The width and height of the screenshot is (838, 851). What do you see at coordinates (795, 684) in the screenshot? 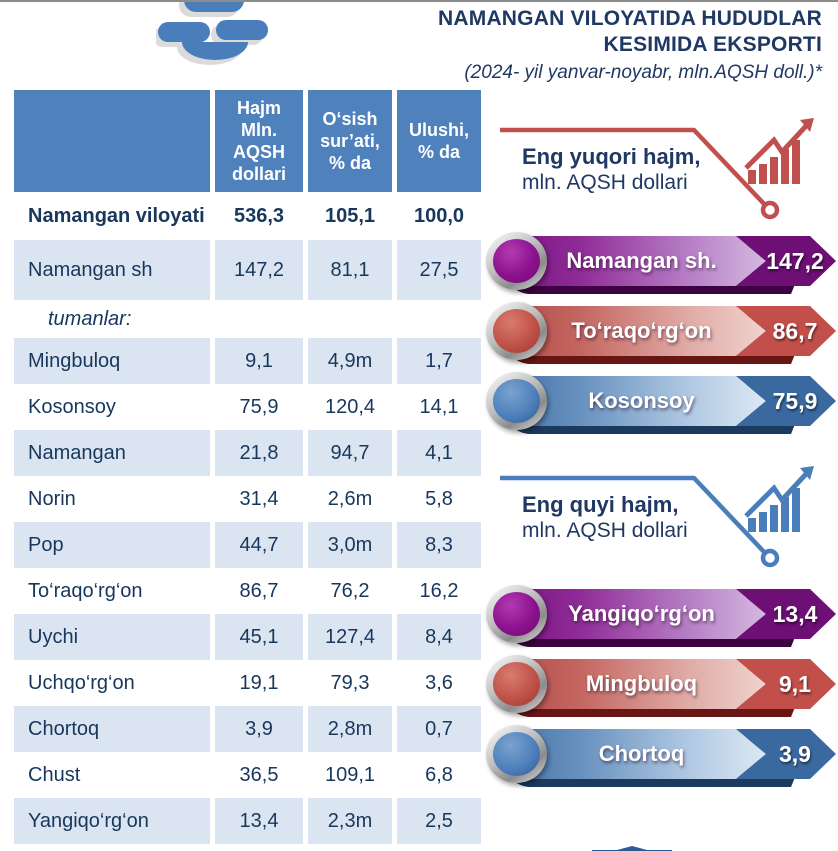
I see `banner-value: 9,1` at bounding box center [795, 684].